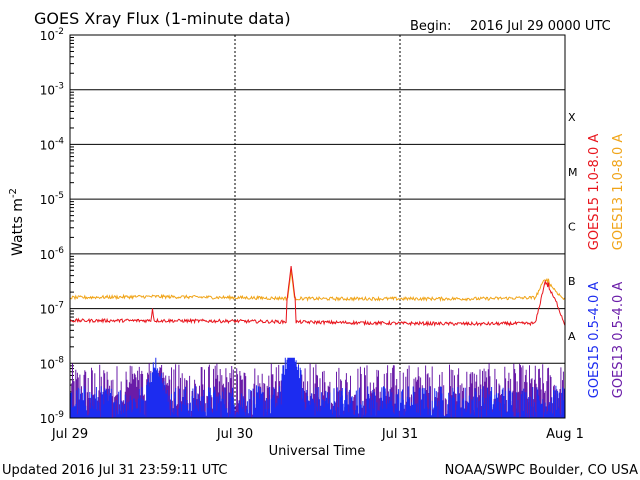 Image resolution: width=640 pixels, height=480 pixels. I want to click on series-goes15-long, so click(317, 296).